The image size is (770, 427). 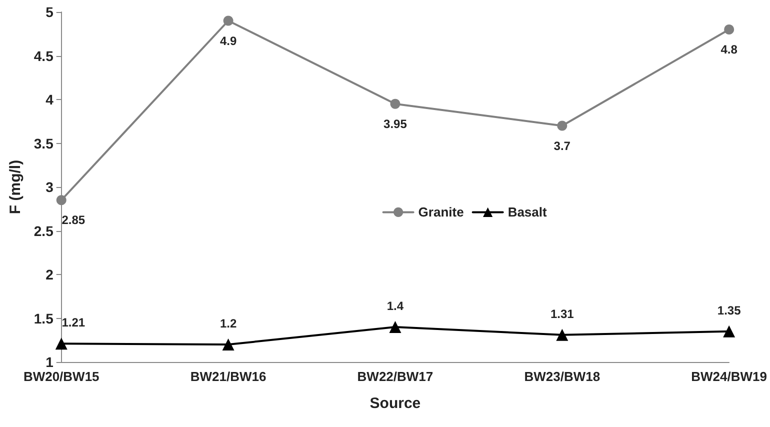 I want to click on data-label: 1.35, so click(x=729, y=310).